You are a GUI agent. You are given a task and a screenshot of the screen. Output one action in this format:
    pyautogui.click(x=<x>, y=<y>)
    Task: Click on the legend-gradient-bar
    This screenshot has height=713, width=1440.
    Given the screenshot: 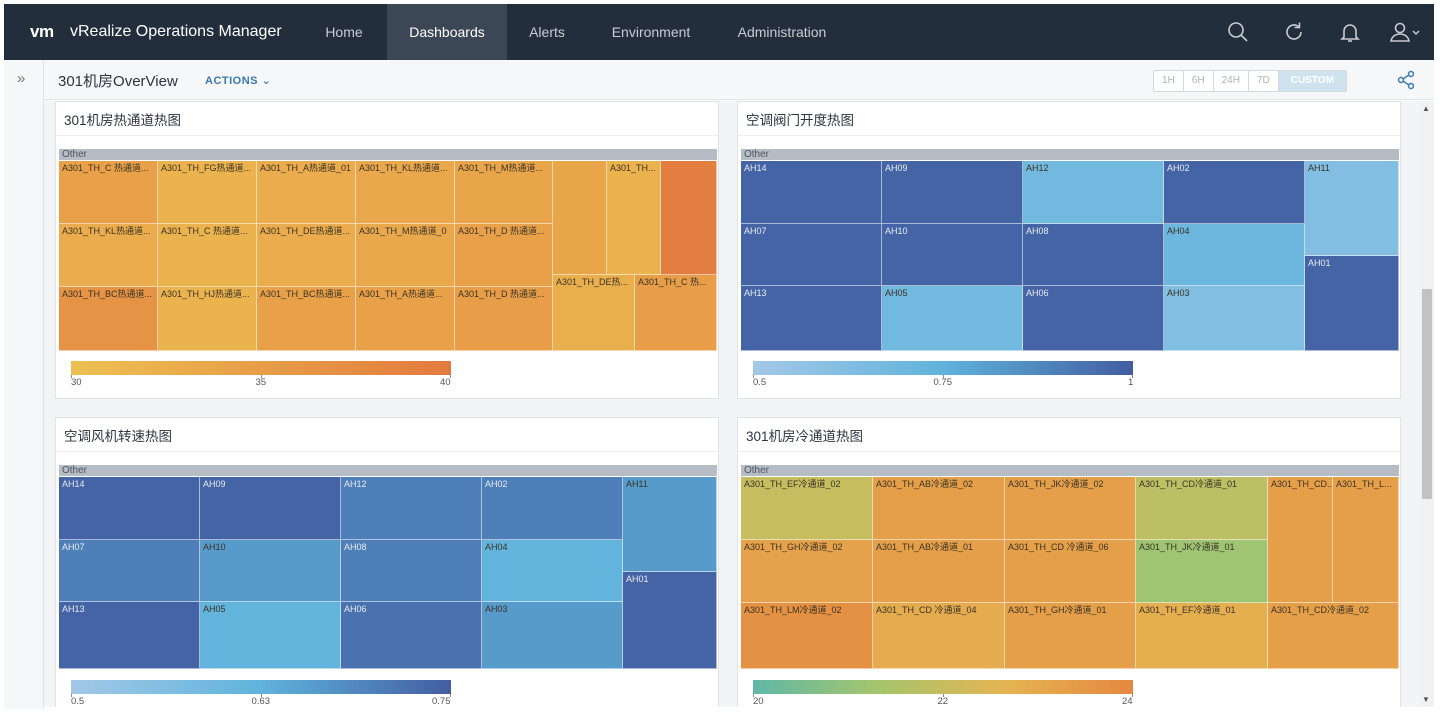 What is the action you would take?
    pyautogui.click(x=943, y=687)
    